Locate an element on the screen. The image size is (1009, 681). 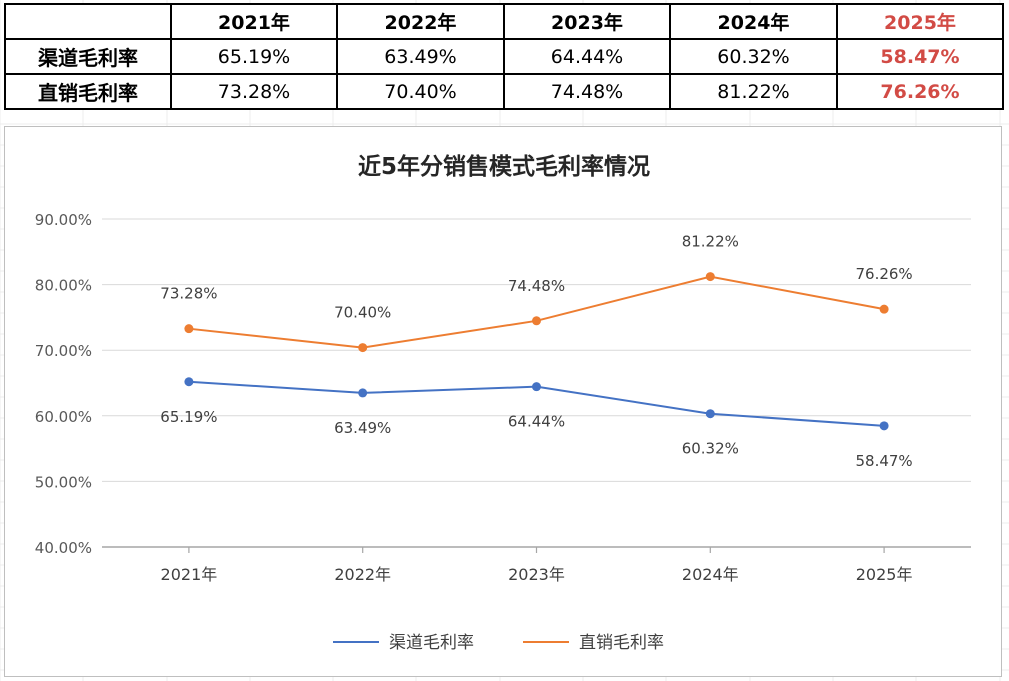
value-cell: 70.40% is located at coordinates (420, 91).